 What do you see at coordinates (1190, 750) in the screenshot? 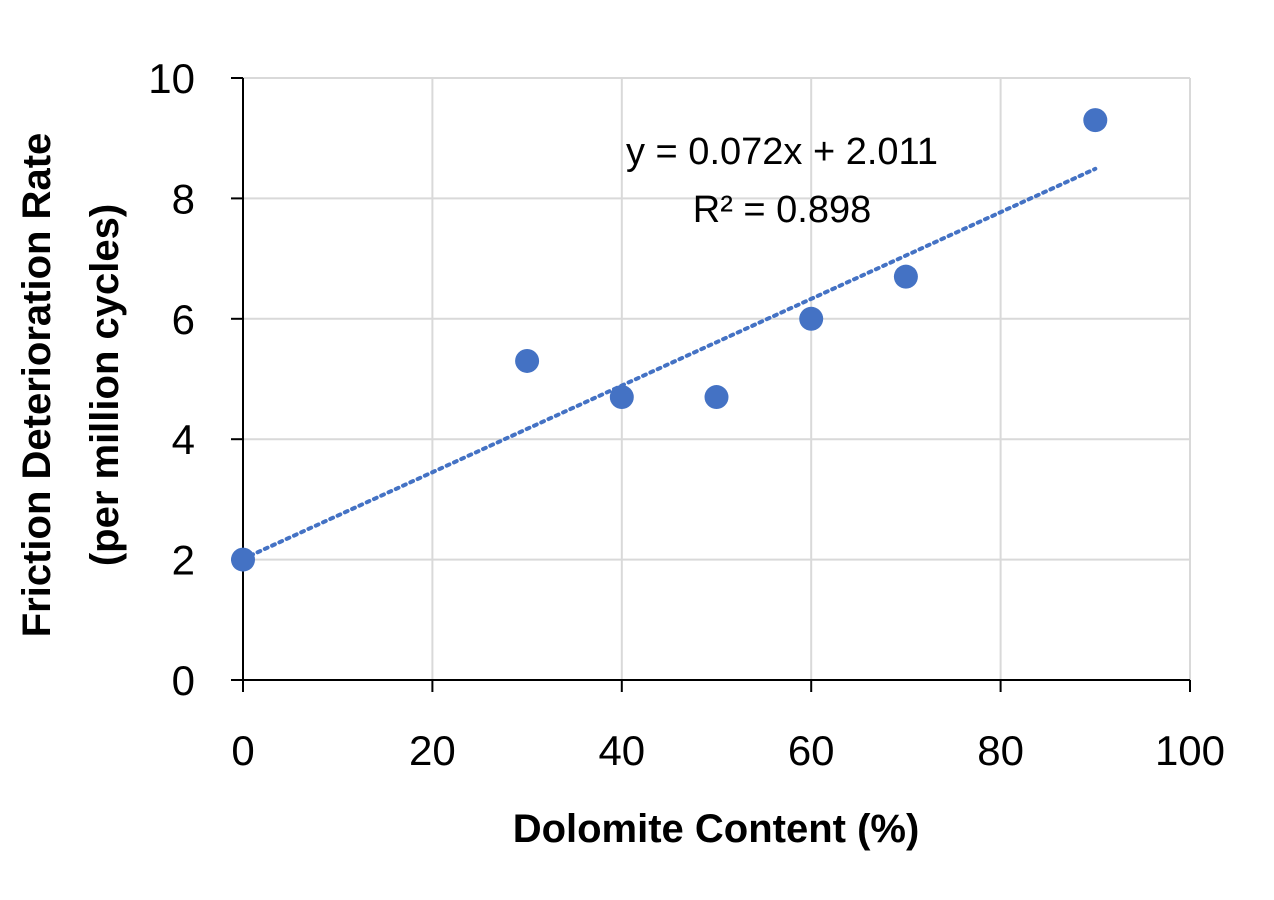
I see `x-tick-label: 100` at bounding box center [1190, 750].